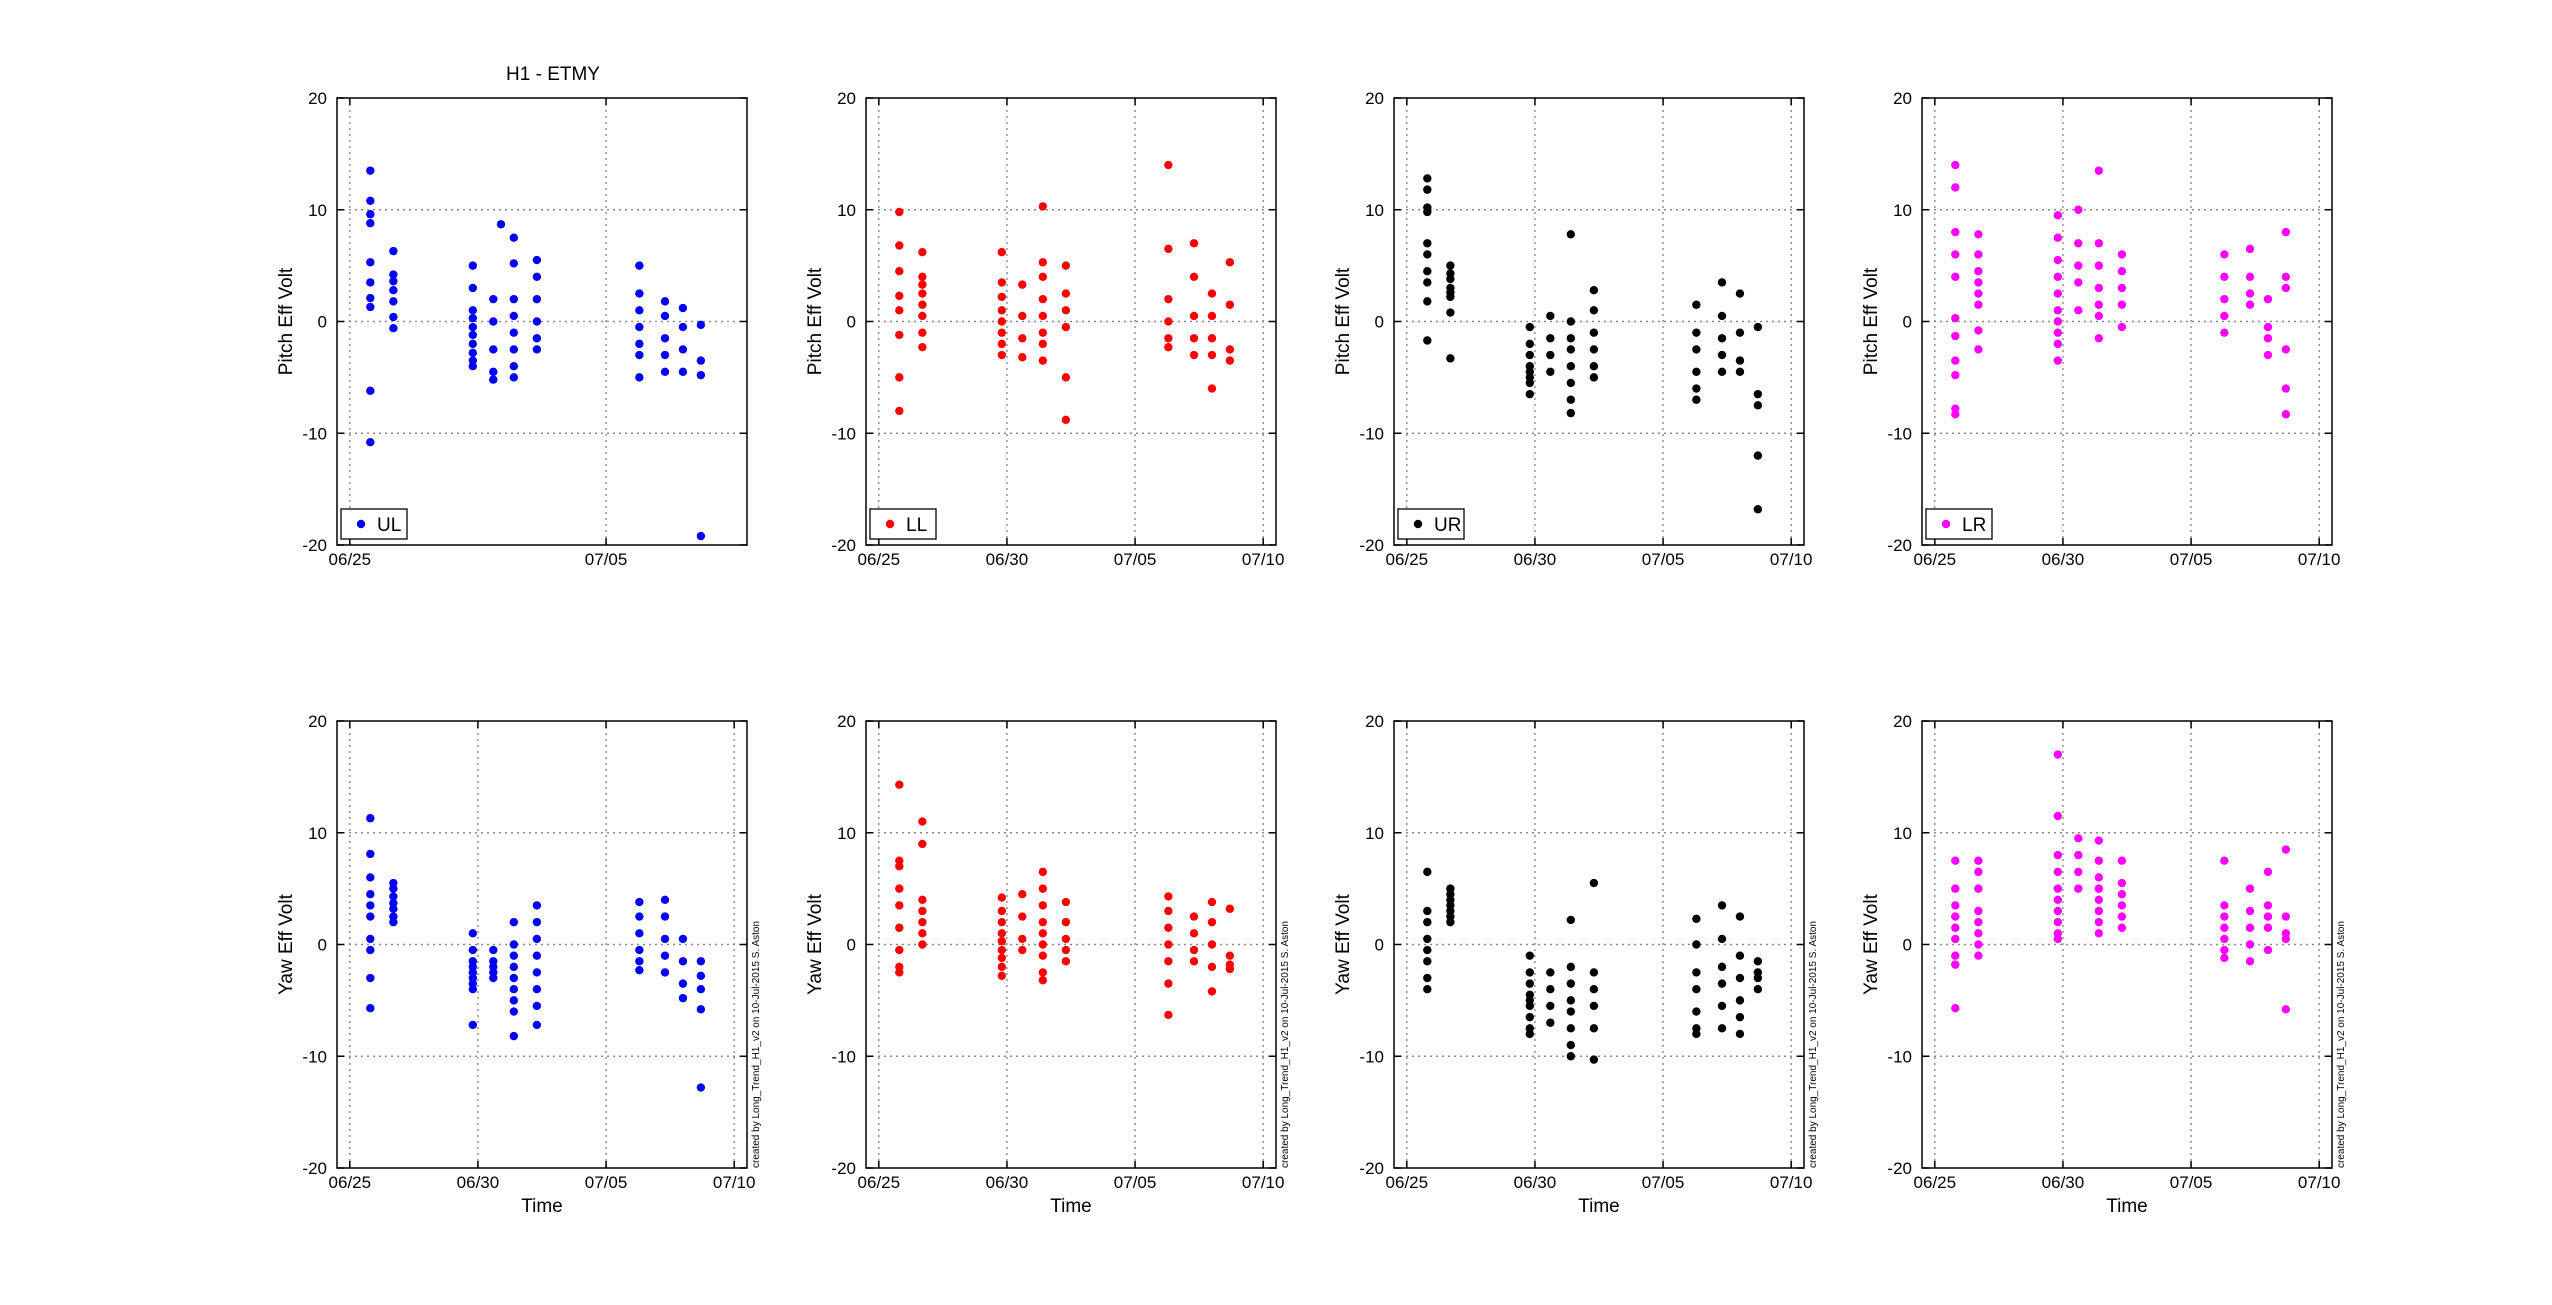 Image resolution: width=2552 pixels, height=1305 pixels. Describe the element at coordinates (1535, 559) in the screenshot. I see `x-tick-label: 06/30` at that location.